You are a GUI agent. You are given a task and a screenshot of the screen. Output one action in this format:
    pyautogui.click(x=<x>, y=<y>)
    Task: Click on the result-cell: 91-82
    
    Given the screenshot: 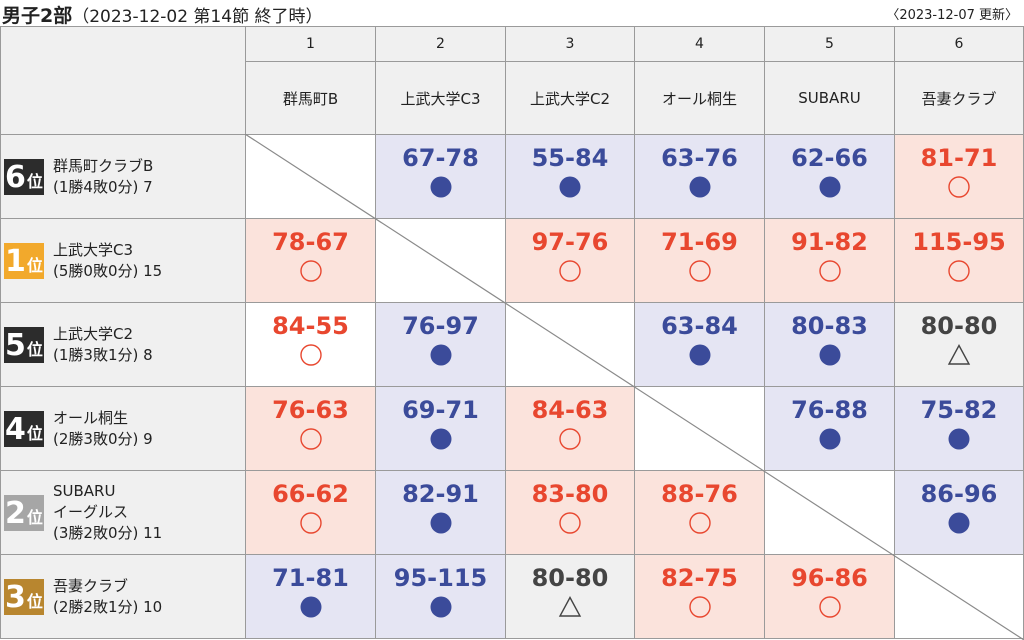 What is the action you would take?
    pyautogui.click(x=829, y=260)
    